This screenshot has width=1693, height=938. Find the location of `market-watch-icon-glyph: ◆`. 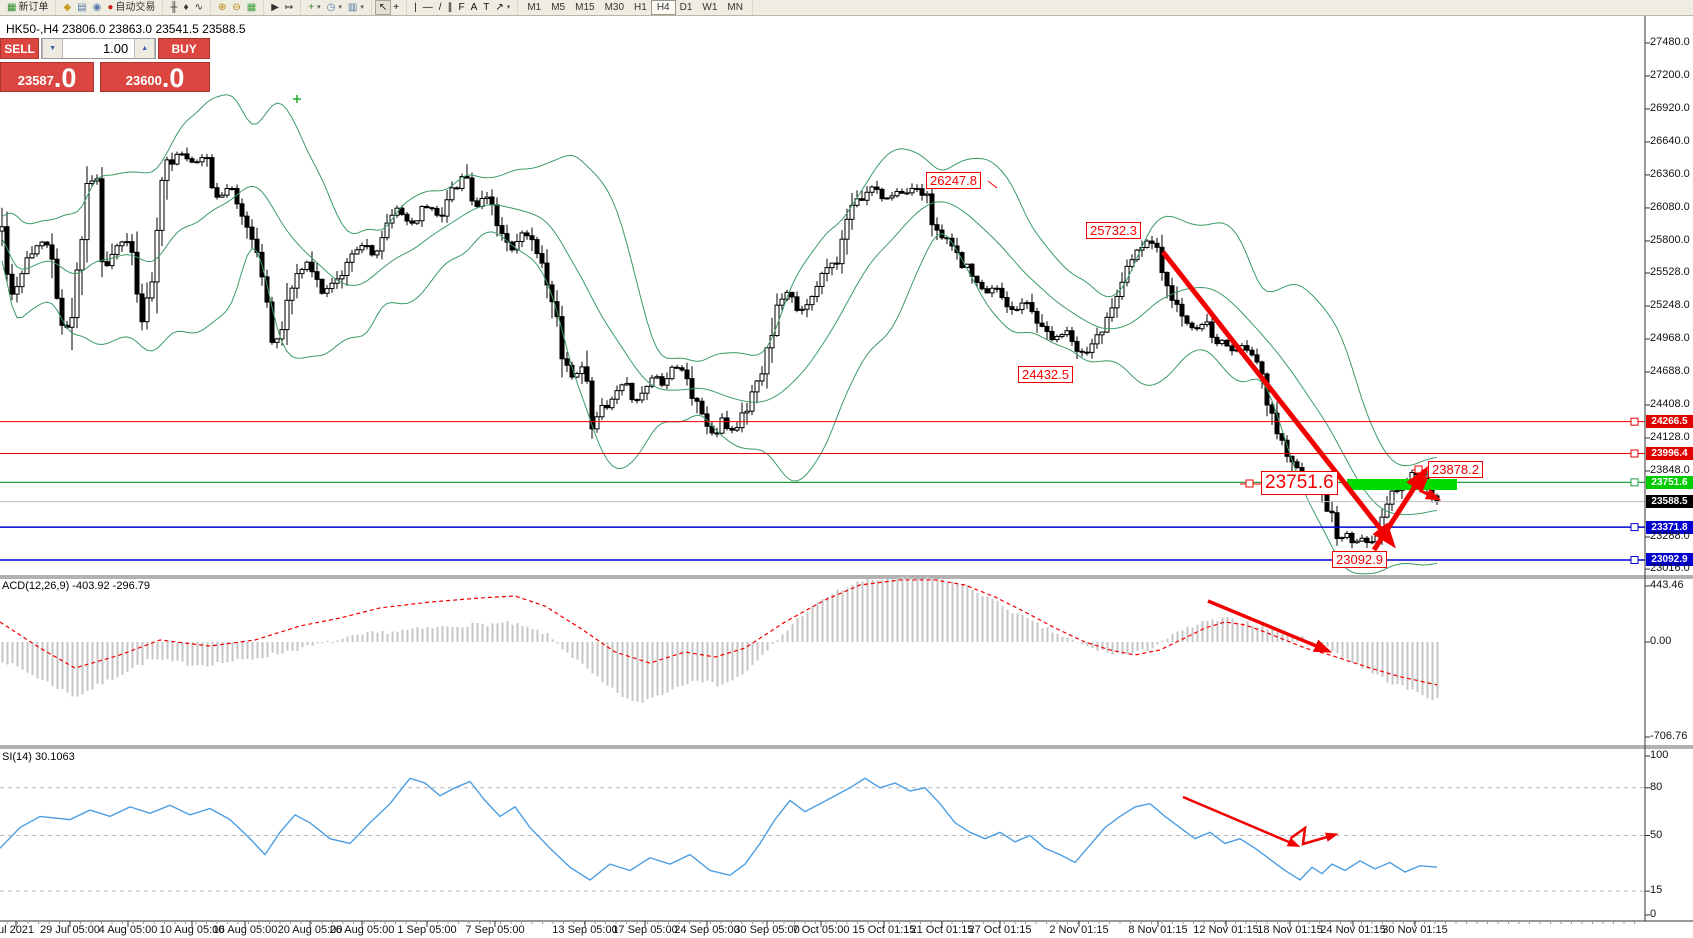

market-watch-icon-glyph: ◆ is located at coordinates (67, 7).